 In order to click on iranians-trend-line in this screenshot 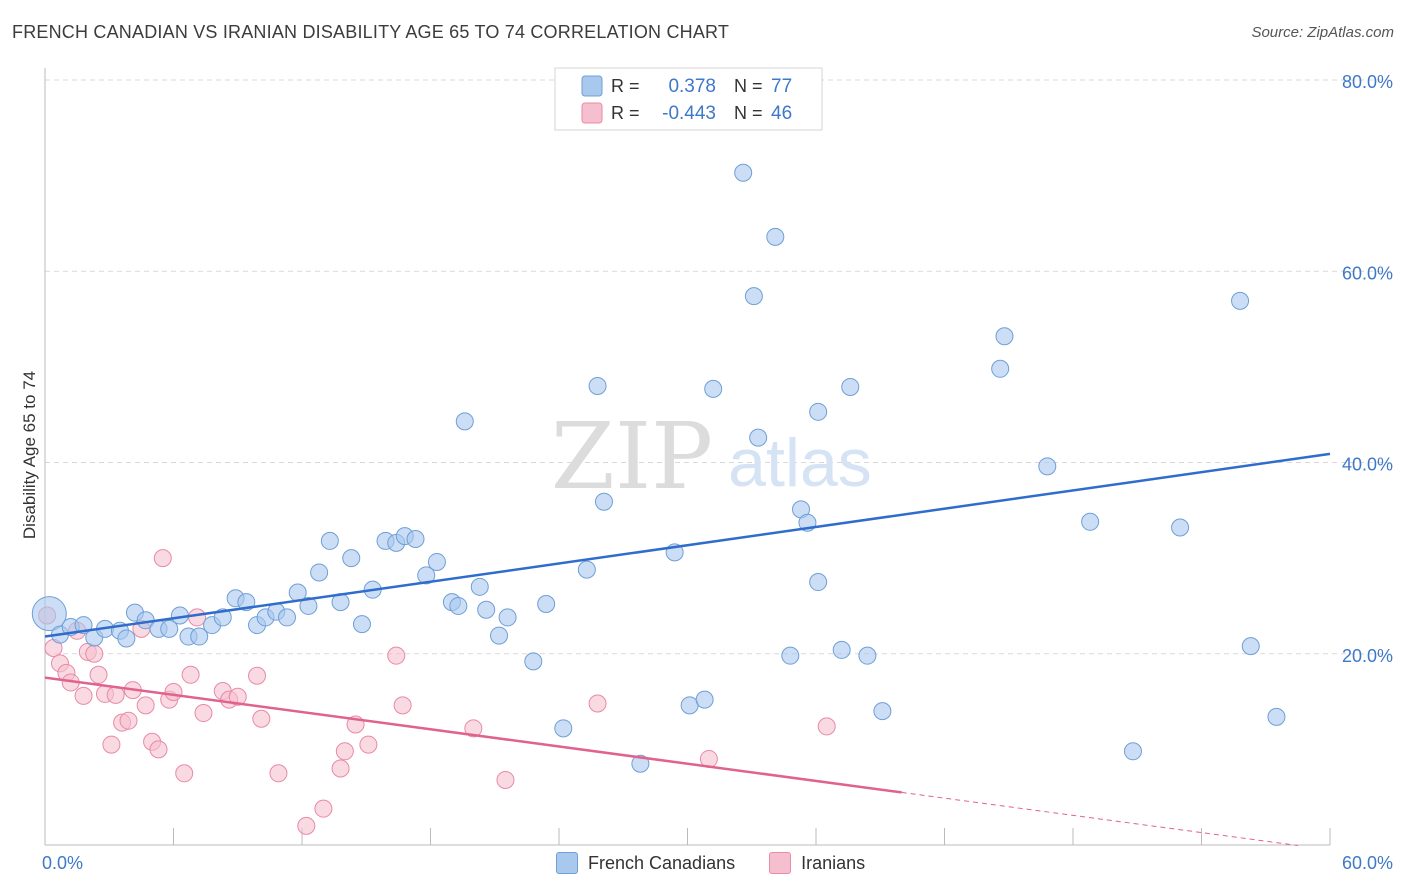, I will do `click(473, 735)`.